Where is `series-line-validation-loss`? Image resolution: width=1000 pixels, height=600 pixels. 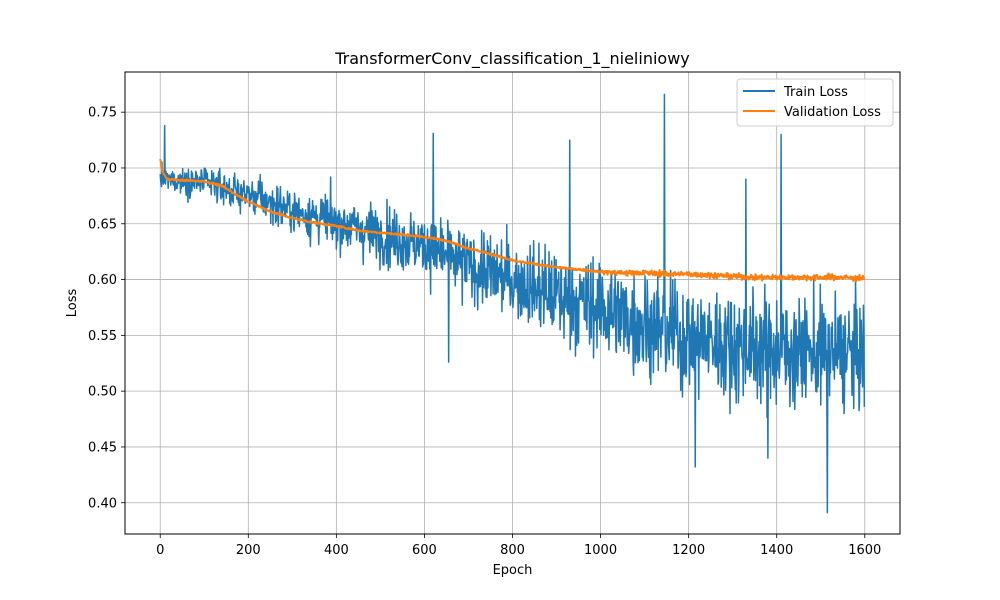
series-line-validation-loss is located at coordinates (512, 220).